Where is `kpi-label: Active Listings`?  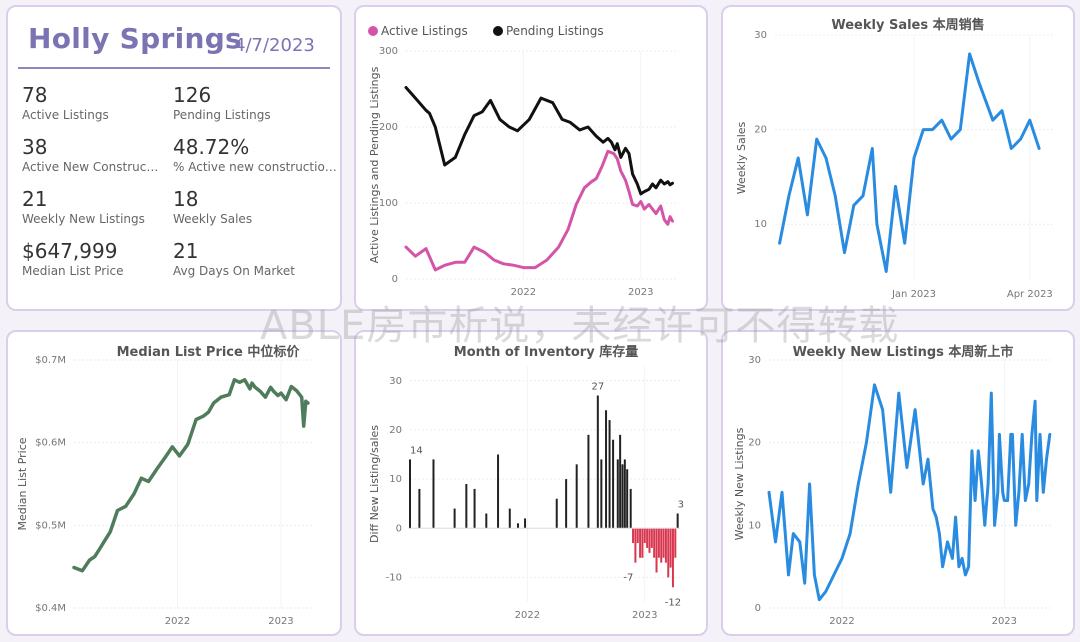 kpi-label: Active Listings is located at coordinates (65, 115).